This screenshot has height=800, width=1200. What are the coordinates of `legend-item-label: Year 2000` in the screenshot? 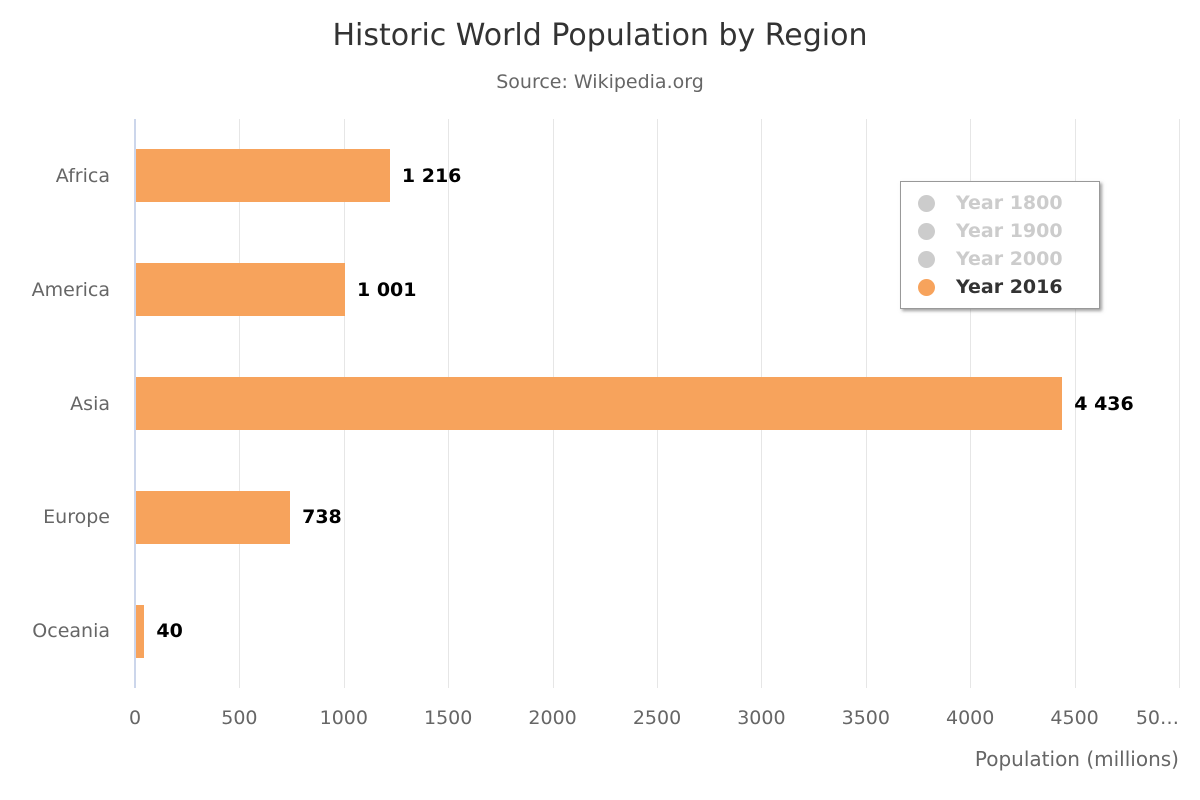 It's located at (1009, 259).